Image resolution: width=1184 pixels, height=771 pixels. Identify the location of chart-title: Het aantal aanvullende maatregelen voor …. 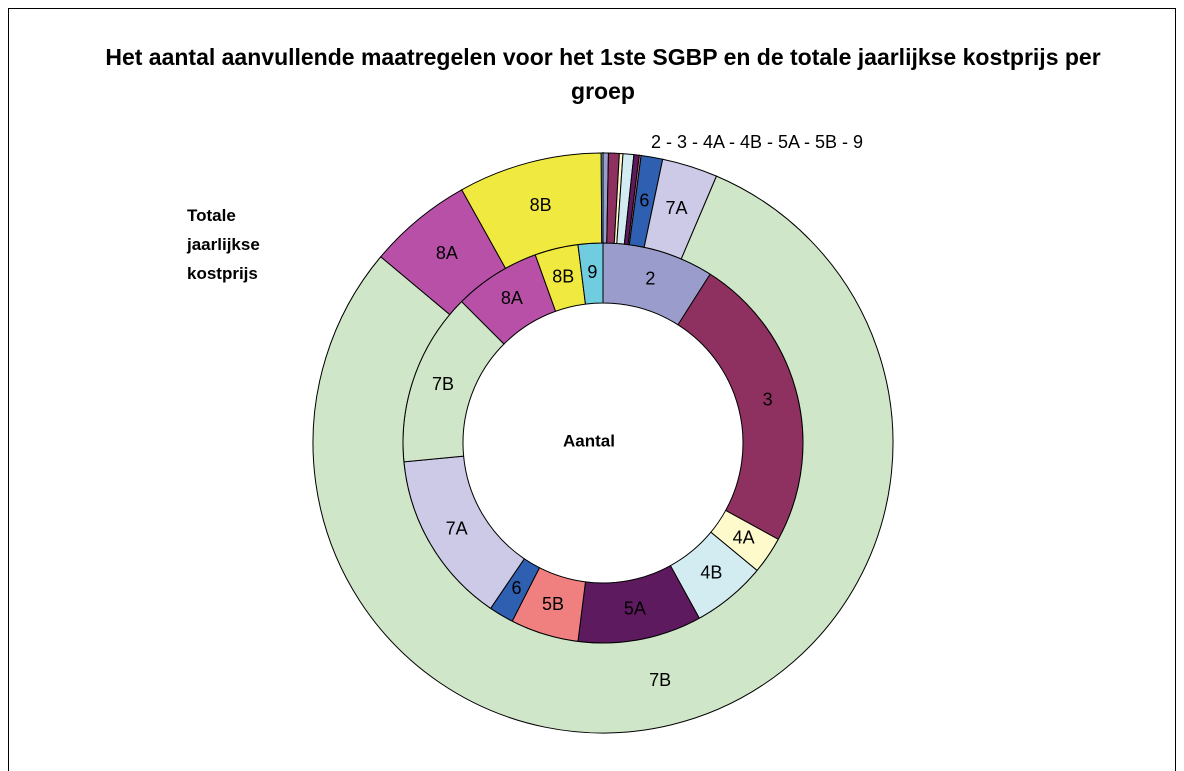
(603, 74).